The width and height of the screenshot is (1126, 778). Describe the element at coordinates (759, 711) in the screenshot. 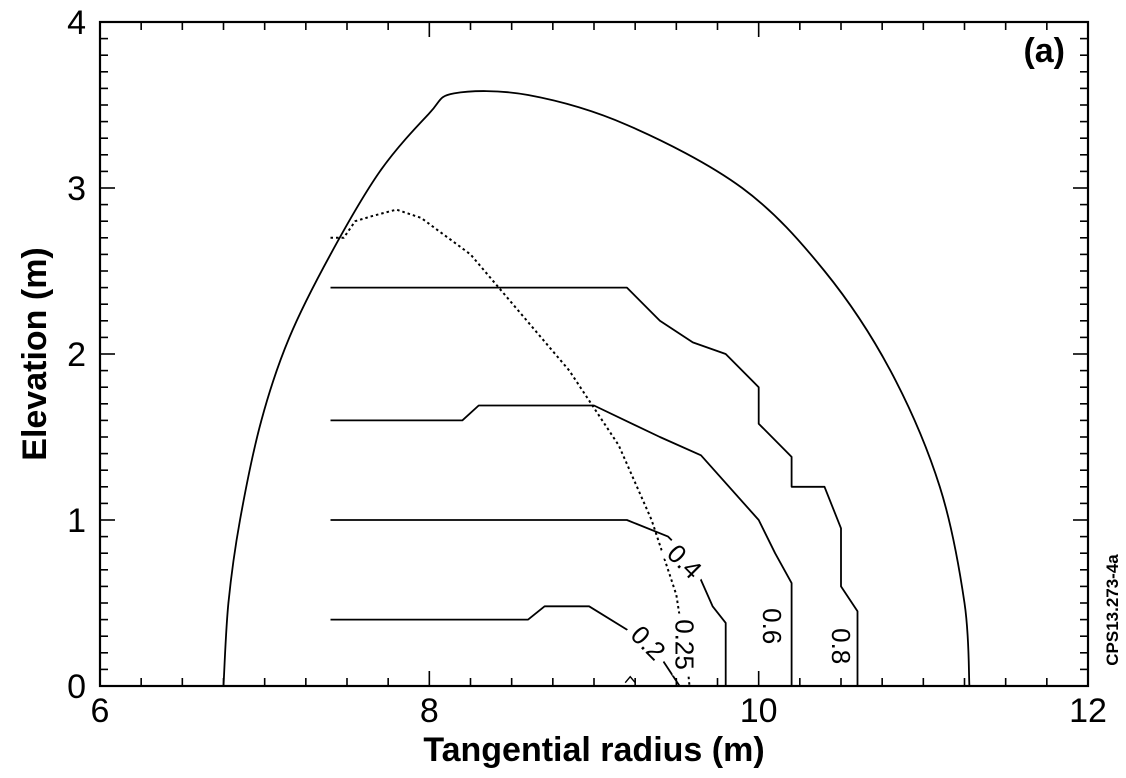

I see `x-tick-label: 10` at that location.